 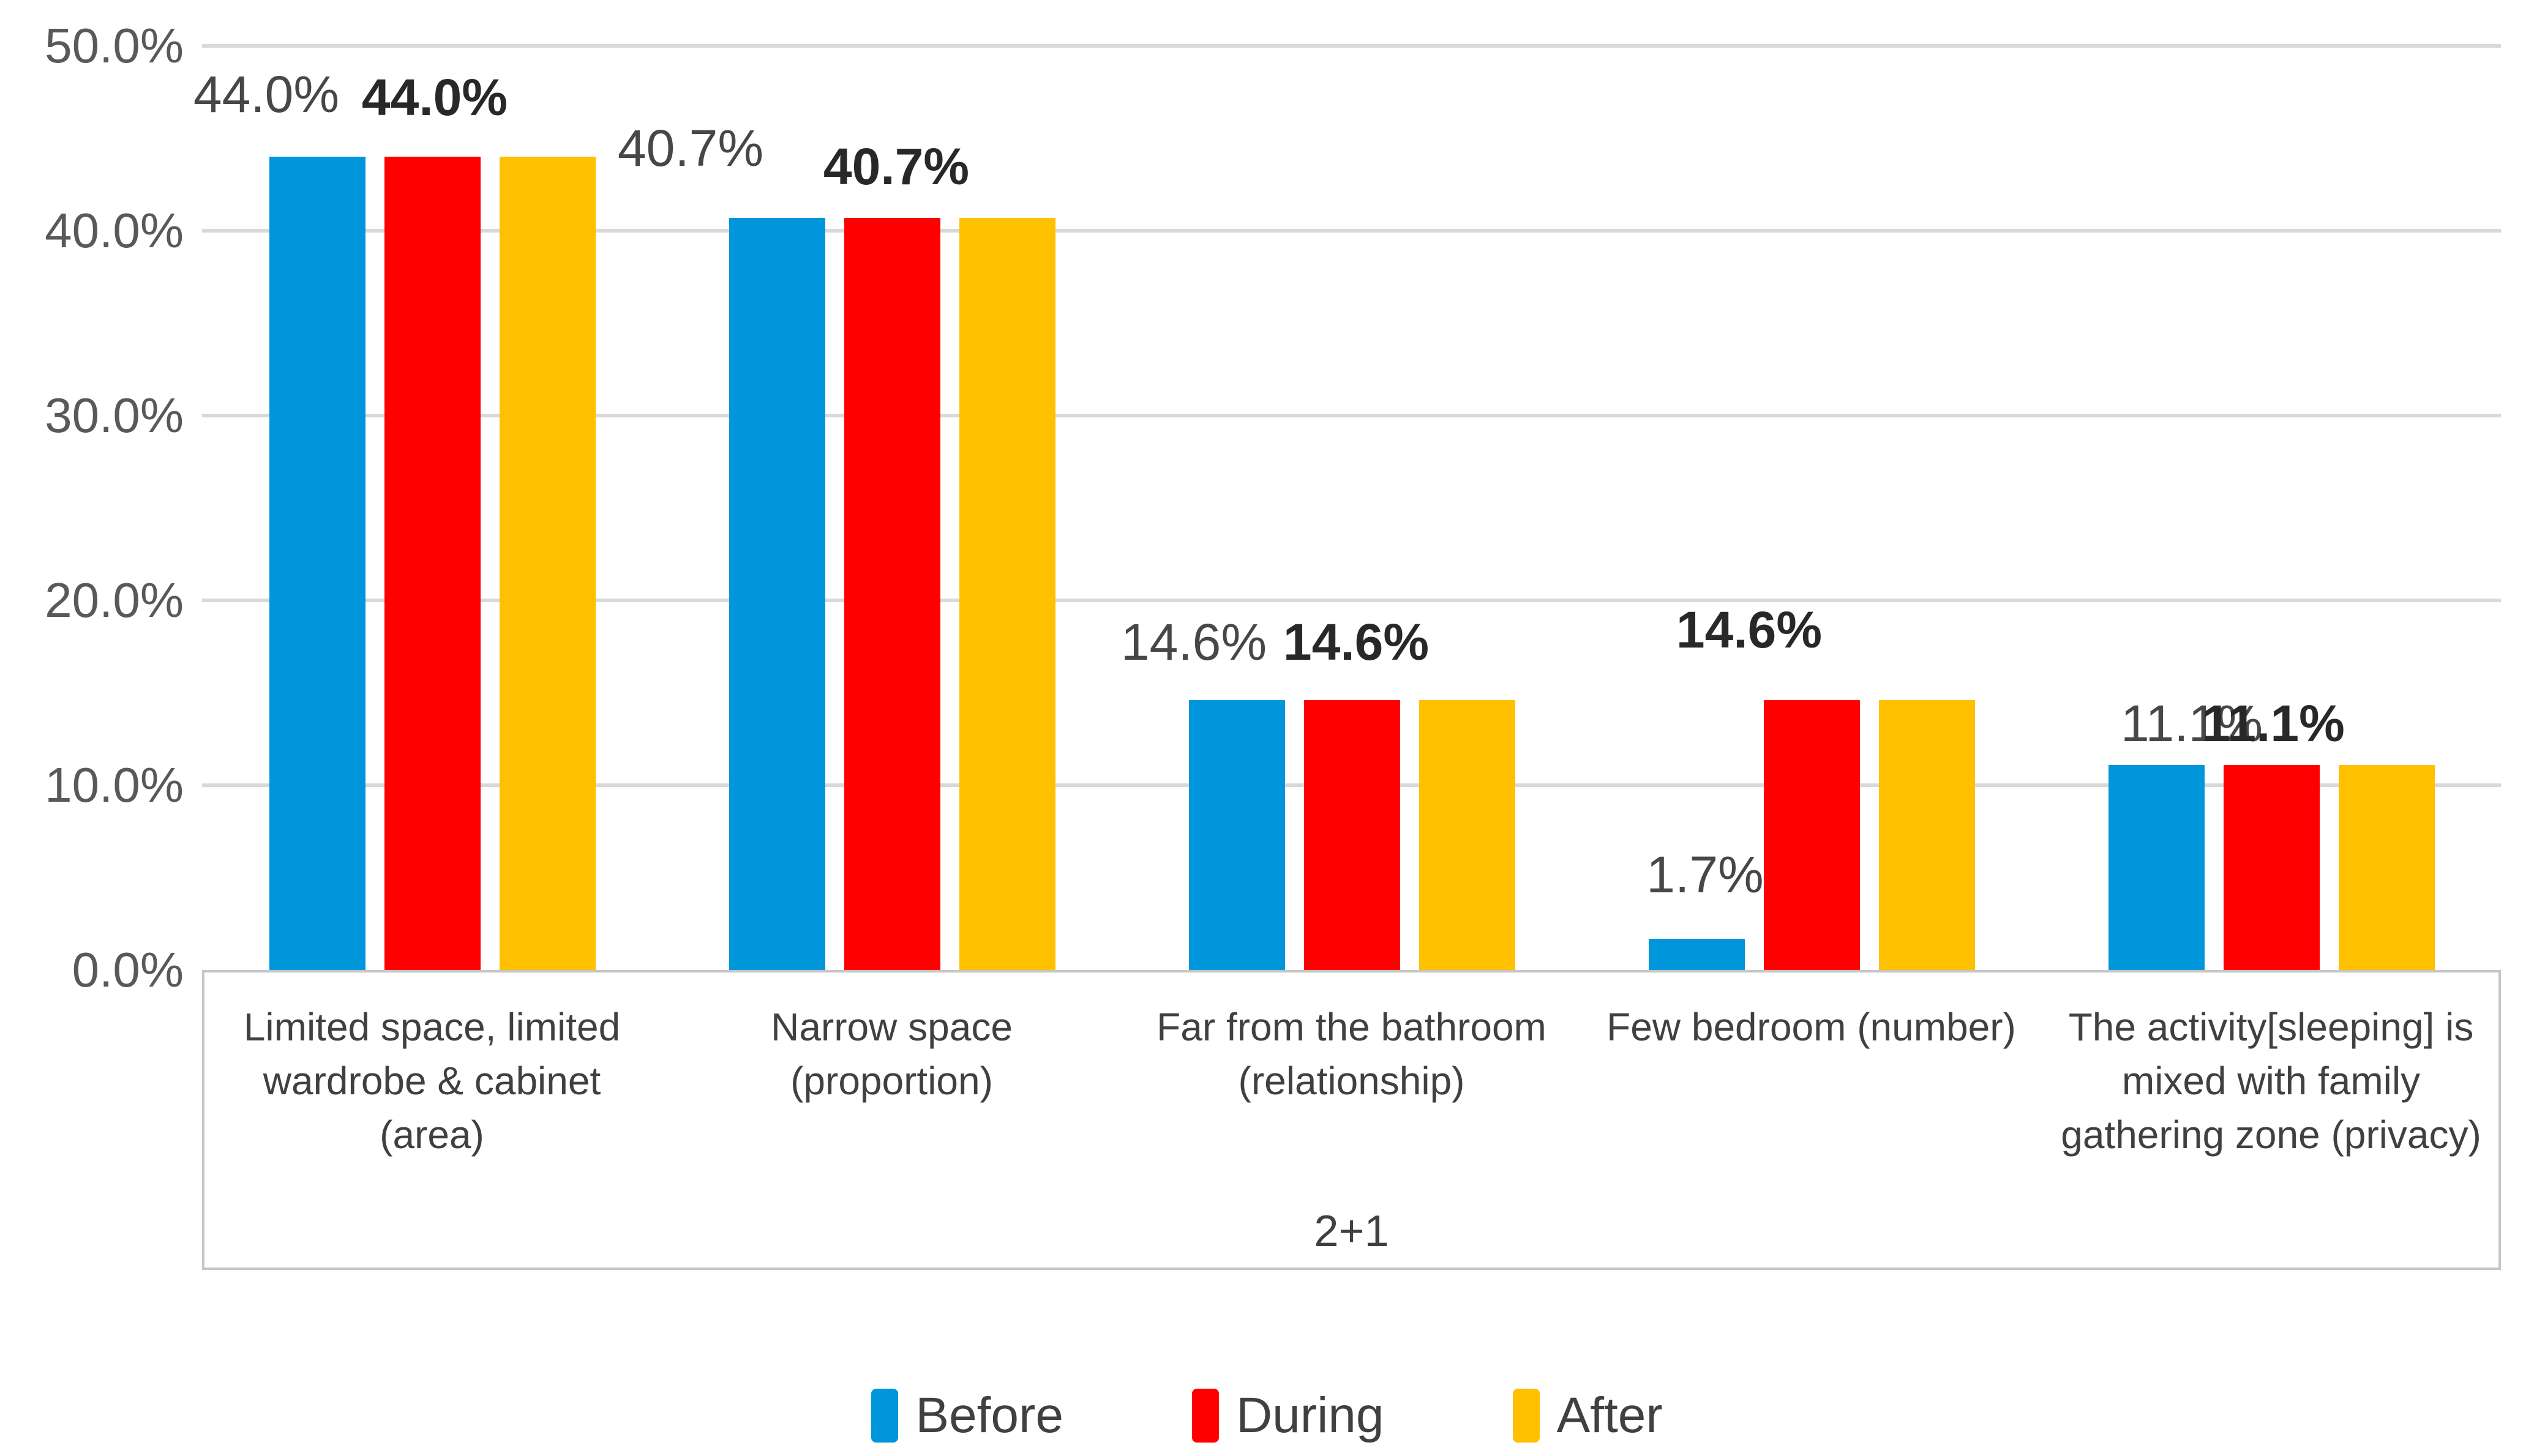 I want to click on gridline-30.0%, so click(x=1351, y=415).